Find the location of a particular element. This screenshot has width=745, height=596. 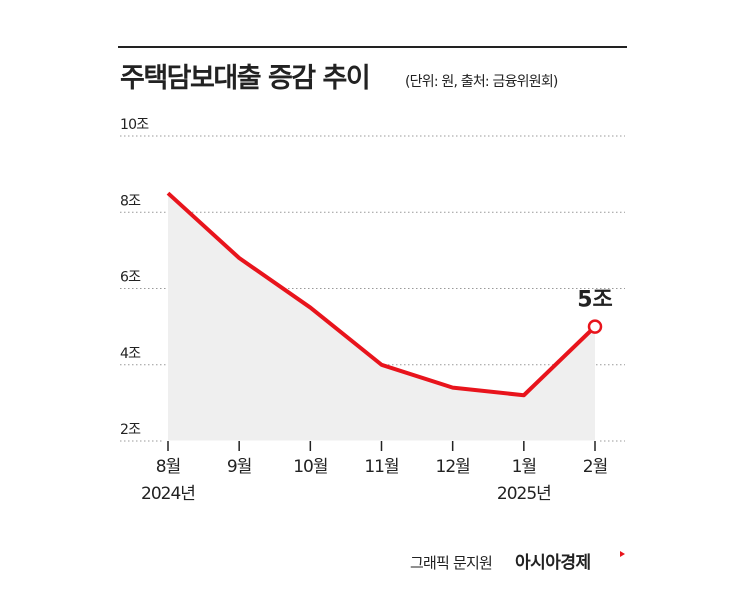

y-tick-label: 6조 is located at coordinates (130, 278).